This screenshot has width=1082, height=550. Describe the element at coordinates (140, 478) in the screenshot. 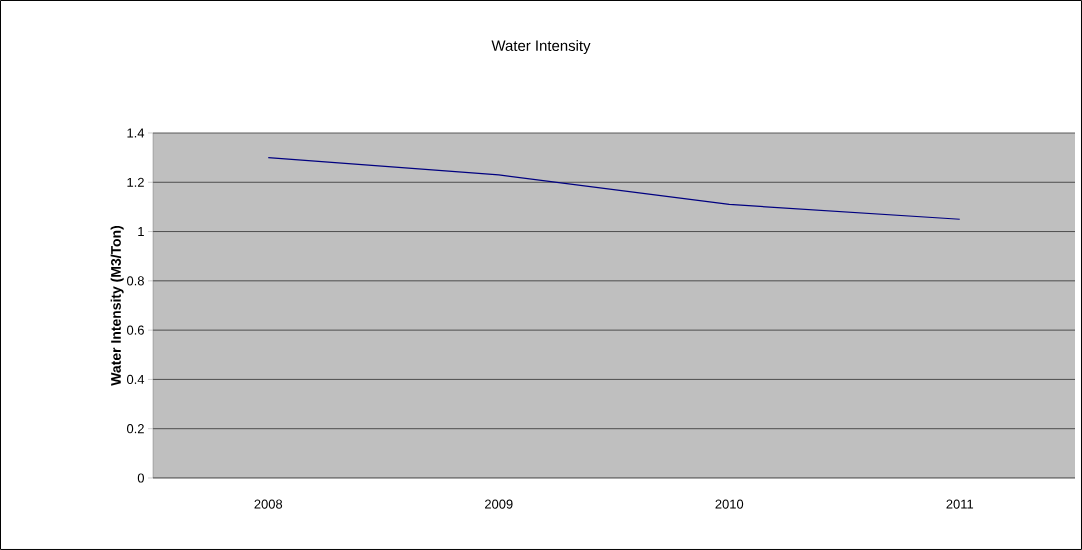

I see `y-tick-label: 0` at that location.